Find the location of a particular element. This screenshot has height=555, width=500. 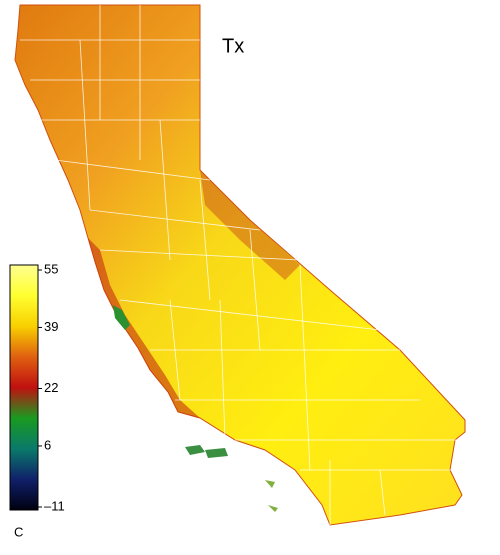

mountain-band is located at coordinates (250, 225).